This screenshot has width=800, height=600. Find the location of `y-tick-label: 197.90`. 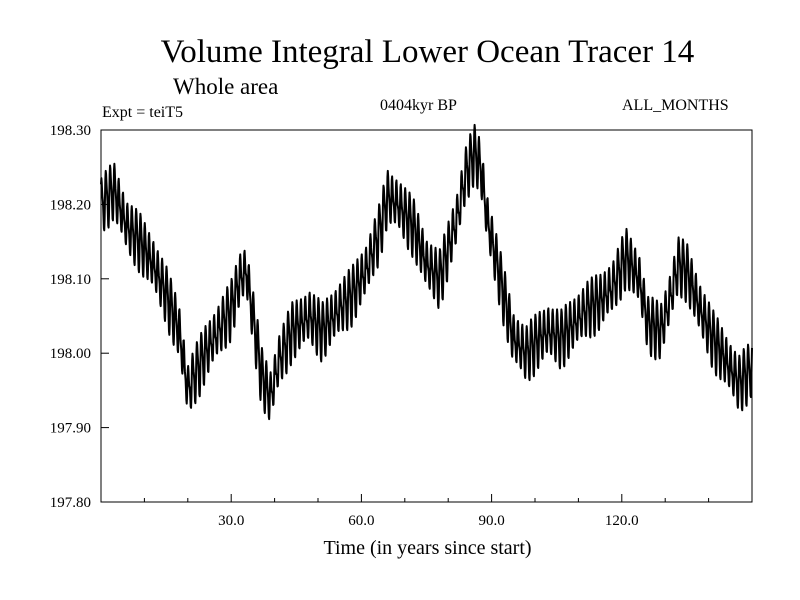

y-tick-label: 197.90 is located at coordinates (70, 429).